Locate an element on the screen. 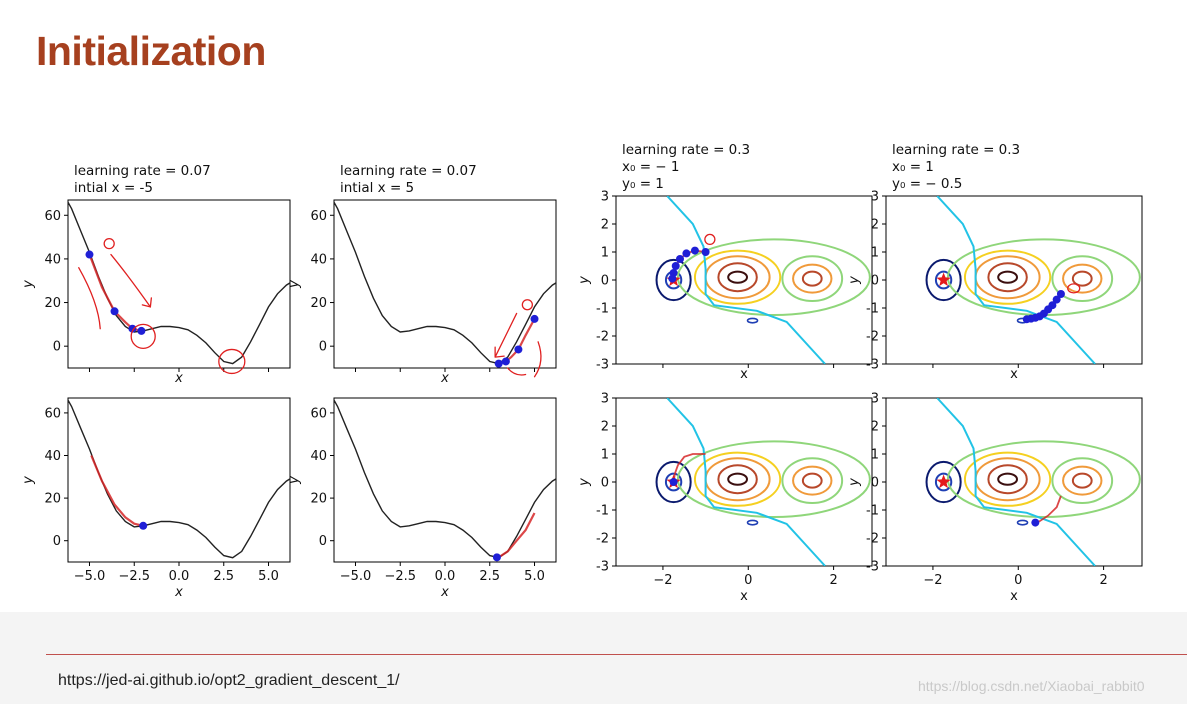 The width and height of the screenshot is (1187, 704). function-curve is located at coordinates (445, 479).